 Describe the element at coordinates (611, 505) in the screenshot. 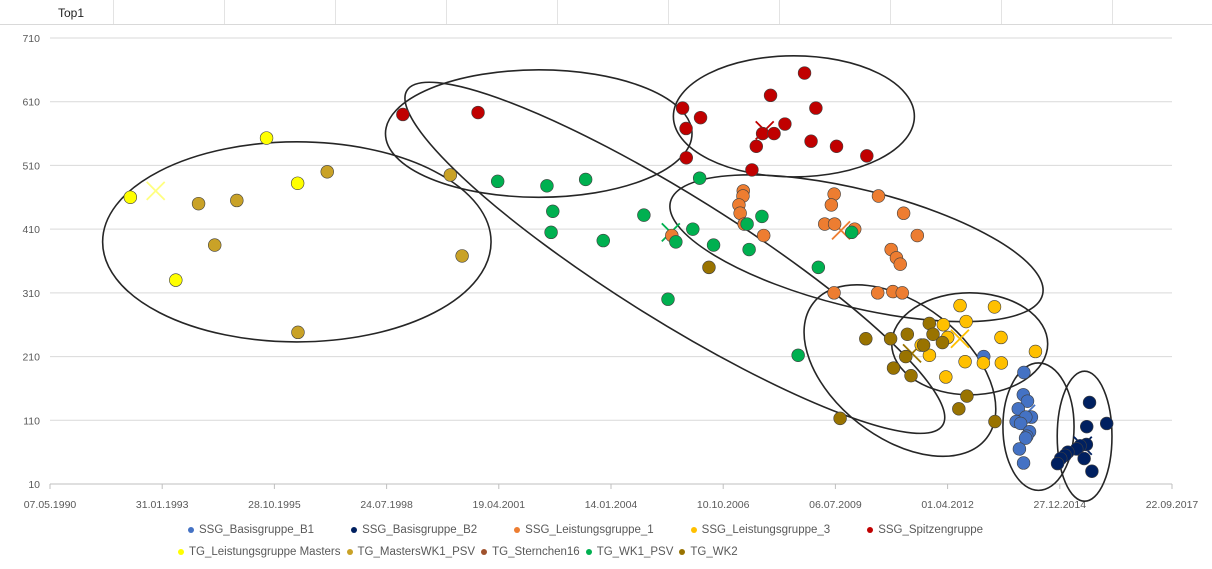

I see `x-tick-label: 14.01.2004` at that location.